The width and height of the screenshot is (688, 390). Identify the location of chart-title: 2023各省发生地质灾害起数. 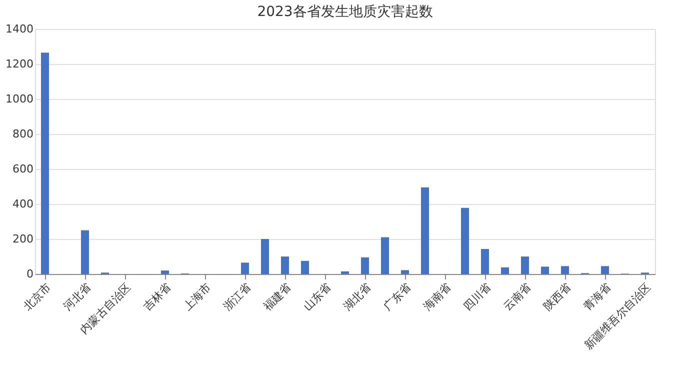
(345, 12).